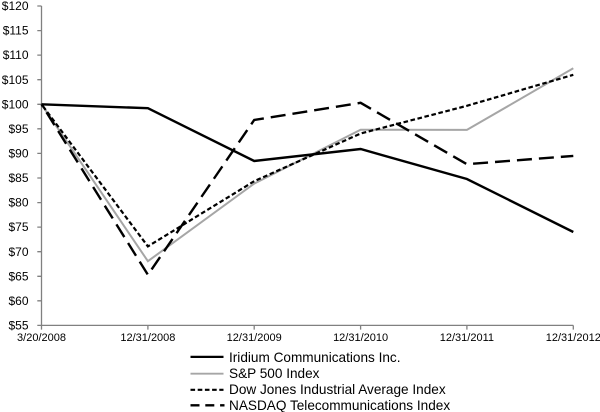 The height and width of the screenshot is (412, 600). I want to click on svg-text: $75, so click(18, 227).